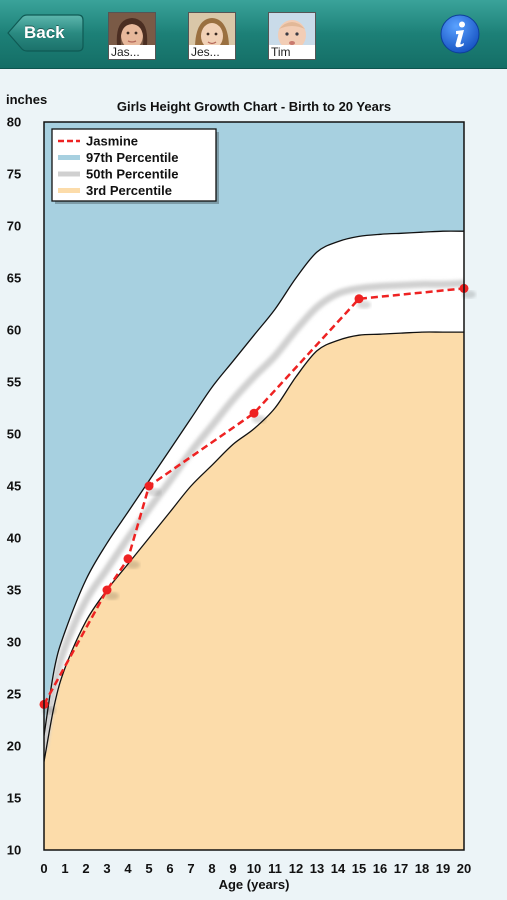 The height and width of the screenshot is (900, 507). I want to click on x-tick-label: 6, so click(169, 868).